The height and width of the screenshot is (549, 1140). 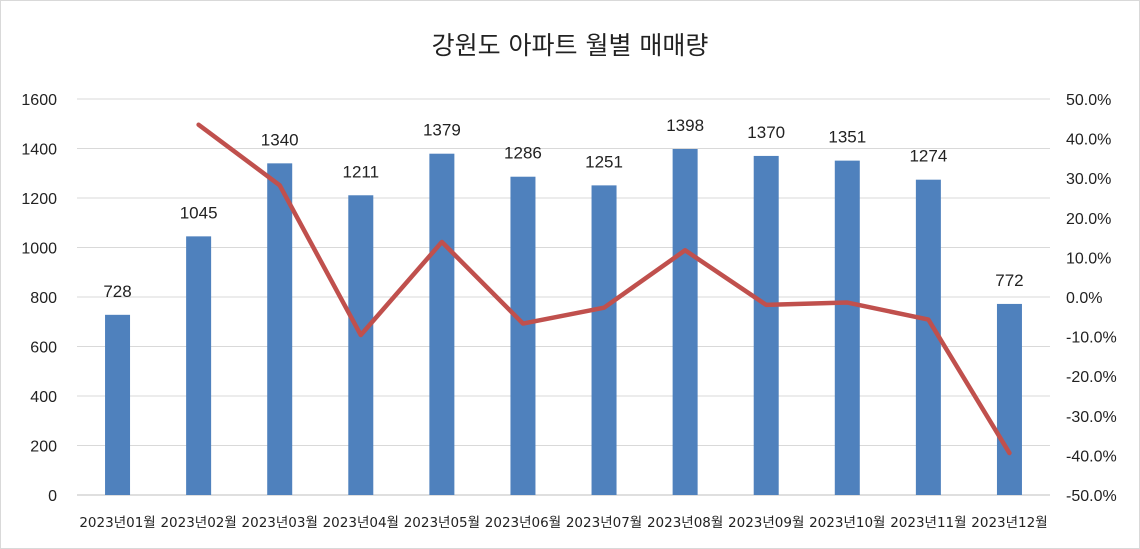 What do you see at coordinates (1088, 219) in the screenshot?
I see `y-right-tick-label: 20.0%` at bounding box center [1088, 219].